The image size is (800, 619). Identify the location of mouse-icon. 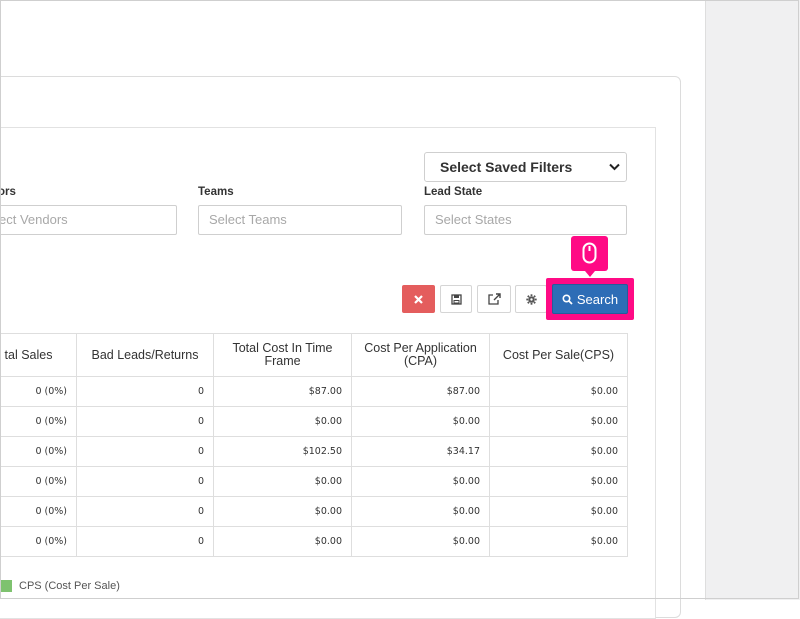
(589, 253).